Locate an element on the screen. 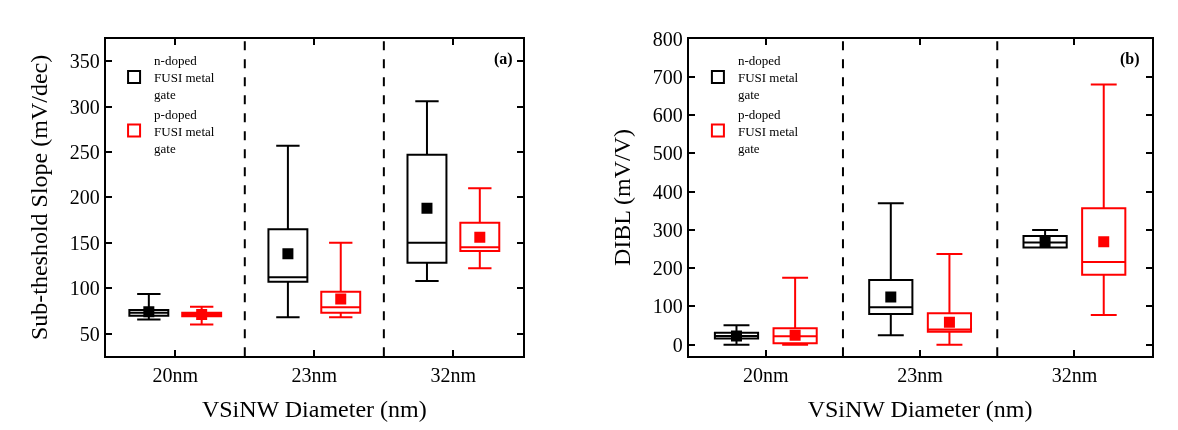  y-tick-label: 250 is located at coordinates (84, 152).